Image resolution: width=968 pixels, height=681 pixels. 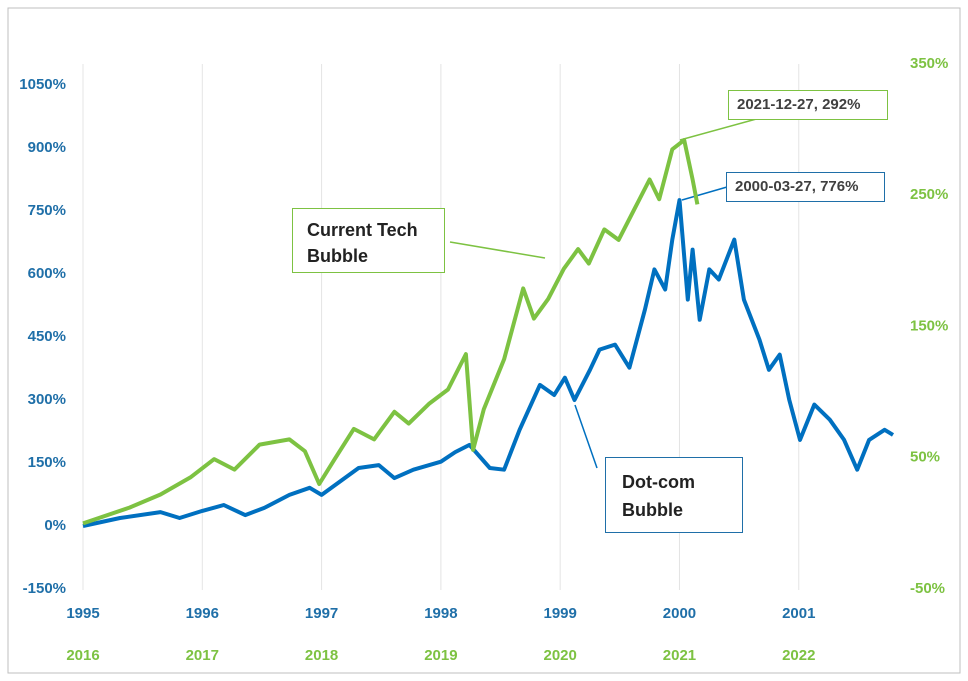 I want to click on y-tick-label: -150%, so click(x=44, y=588).